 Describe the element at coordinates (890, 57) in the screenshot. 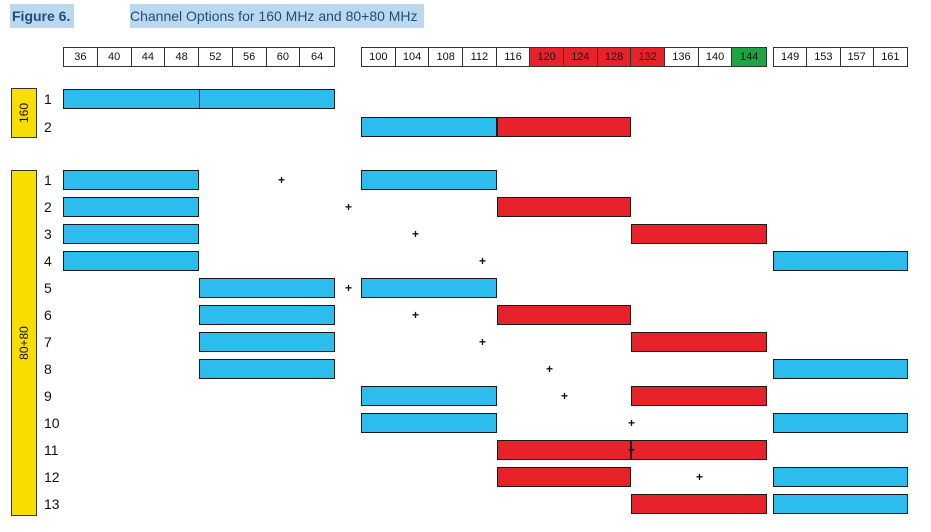

I see `channel-number: 161` at that location.